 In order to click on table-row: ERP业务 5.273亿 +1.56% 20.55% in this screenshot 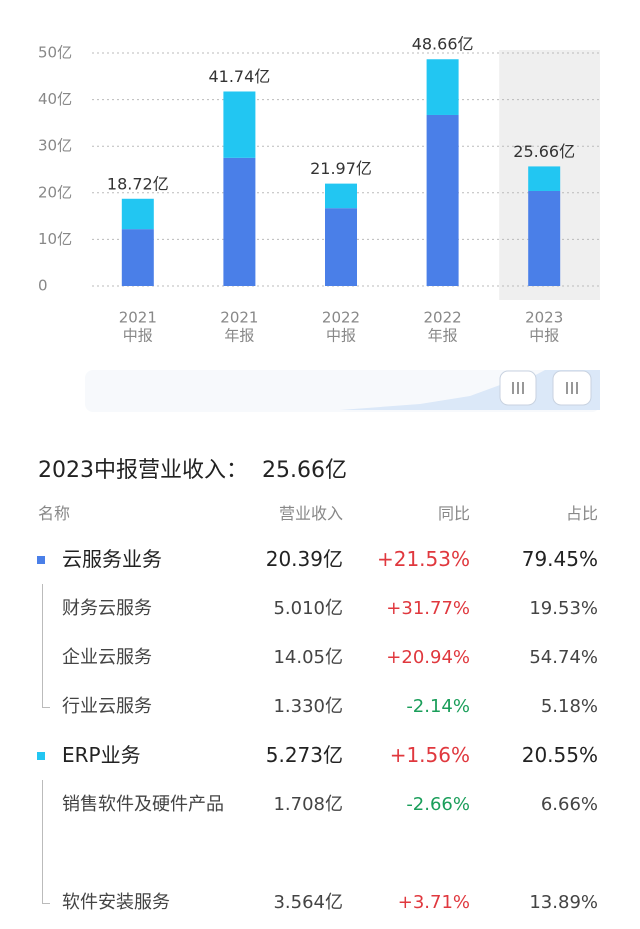, I will do `click(320, 755)`.